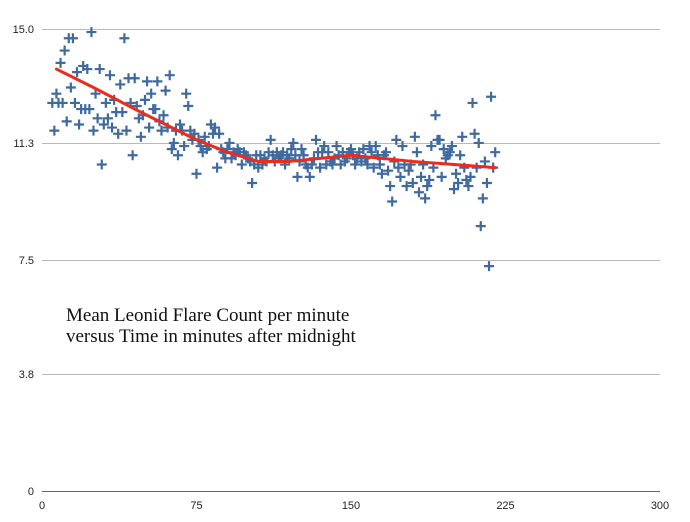  I want to click on y-tick-label-2: 7.5, so click(26, 261).